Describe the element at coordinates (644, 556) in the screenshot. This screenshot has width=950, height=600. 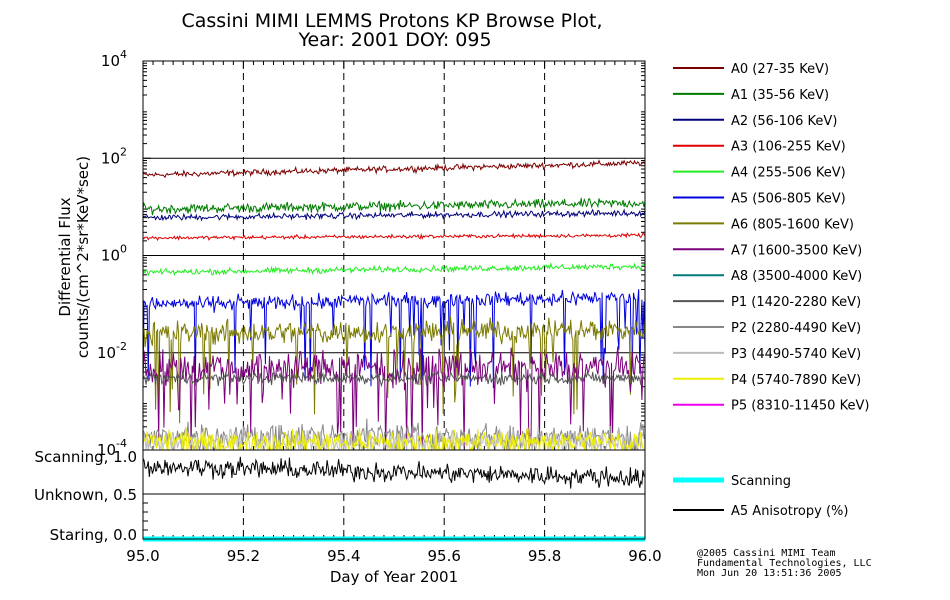
I see `x-tick-label: 96.0` at that location.